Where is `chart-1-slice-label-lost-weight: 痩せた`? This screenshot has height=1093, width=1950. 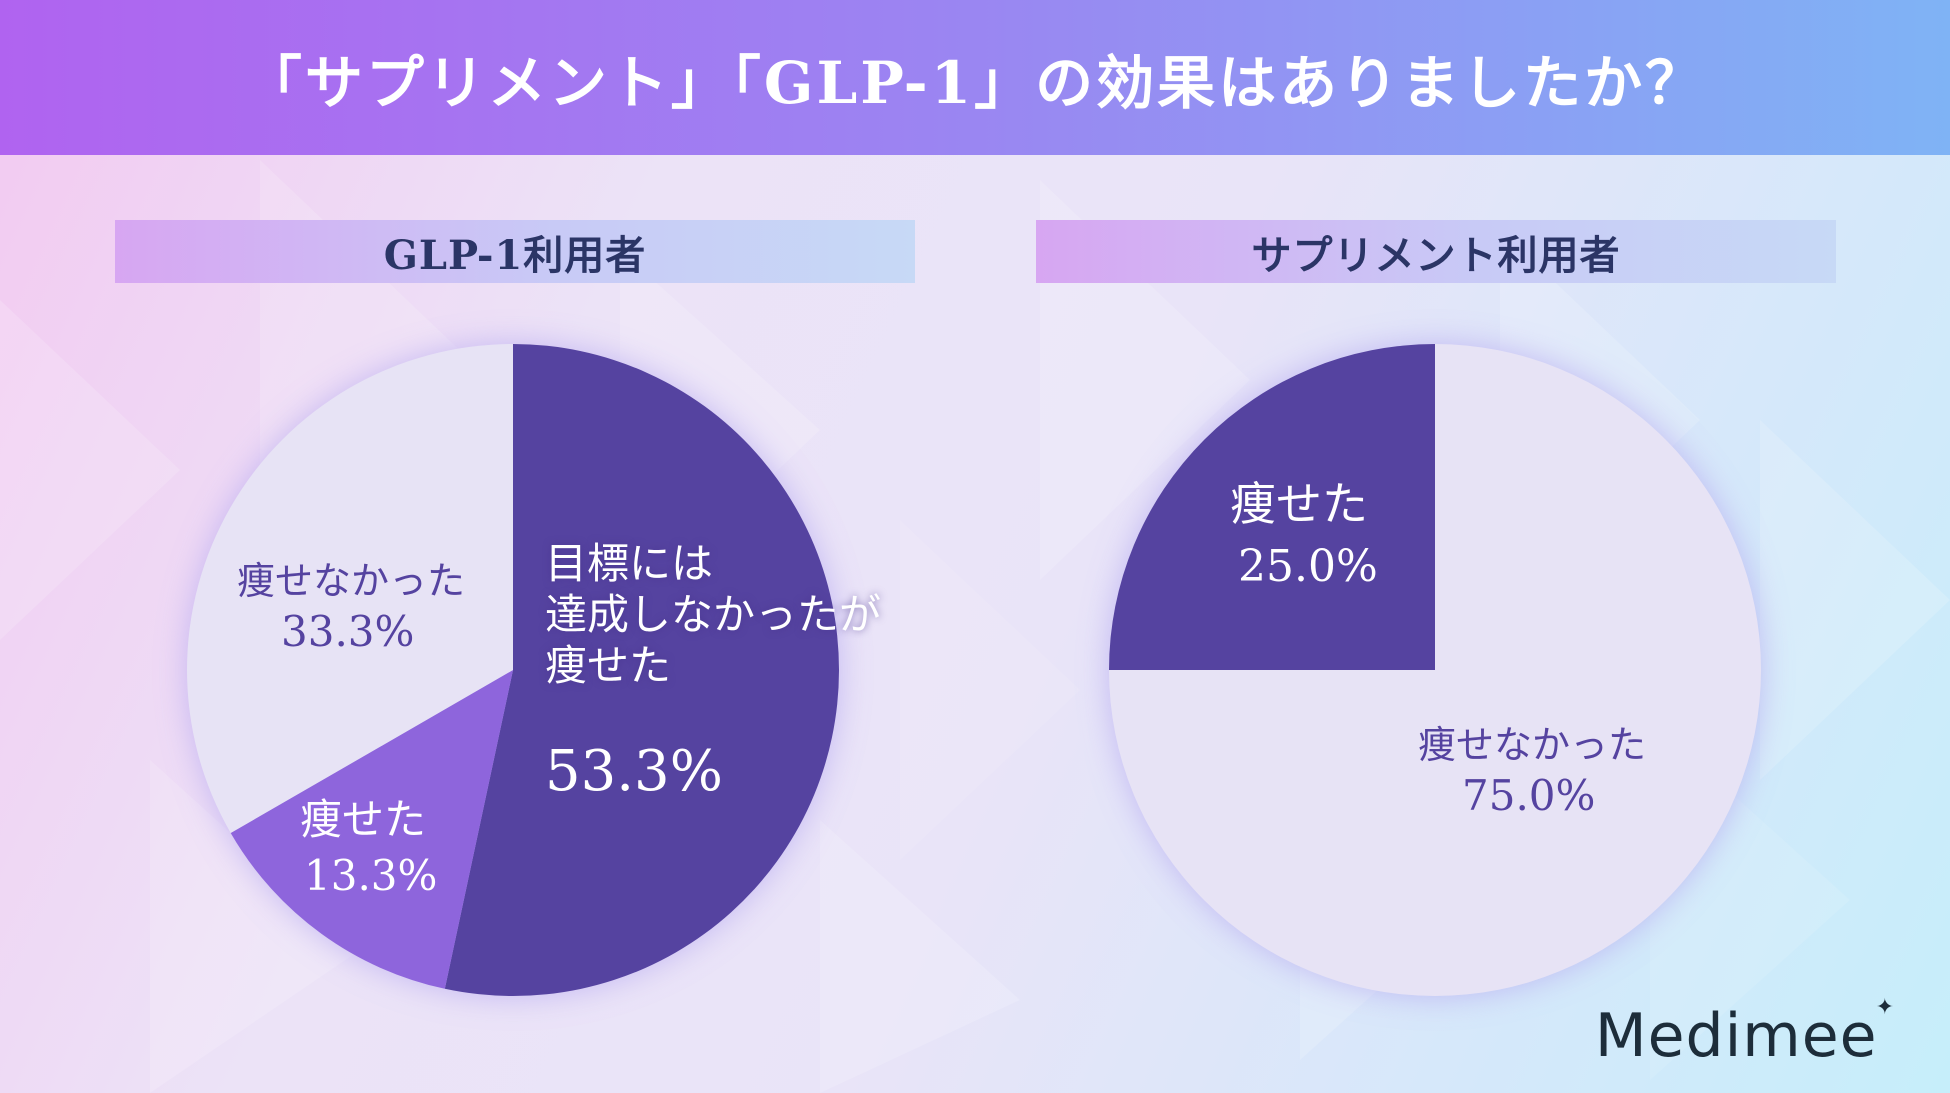 chart-1-slice-label-lost-weight: 痩せた is located at coordinates (363, 819).